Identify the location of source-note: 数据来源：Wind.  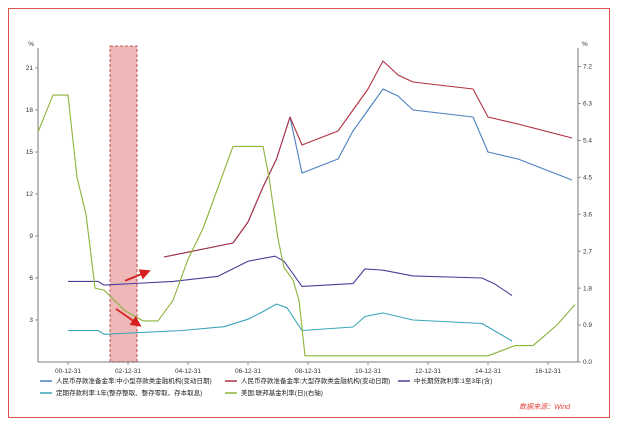
(545, 407).